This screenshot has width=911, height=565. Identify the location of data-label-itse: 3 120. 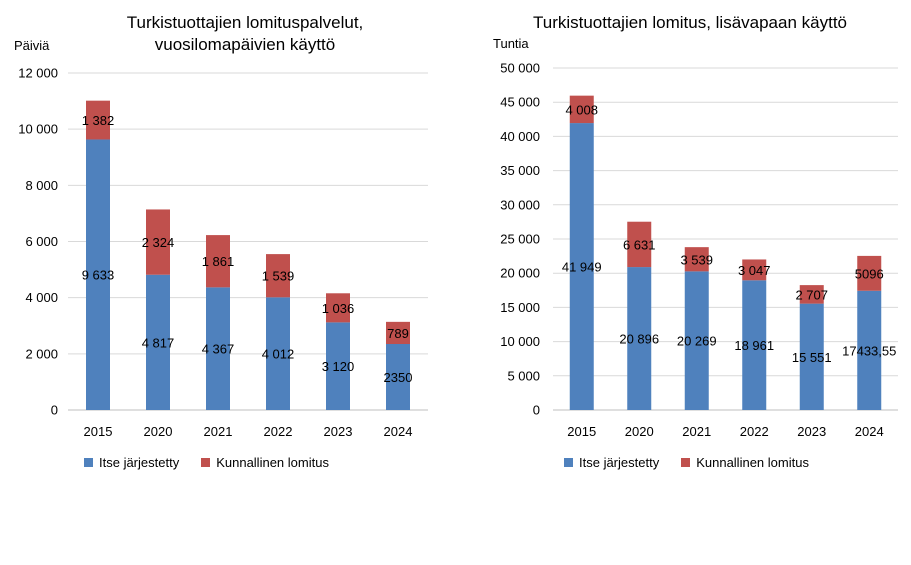
(338, 366).